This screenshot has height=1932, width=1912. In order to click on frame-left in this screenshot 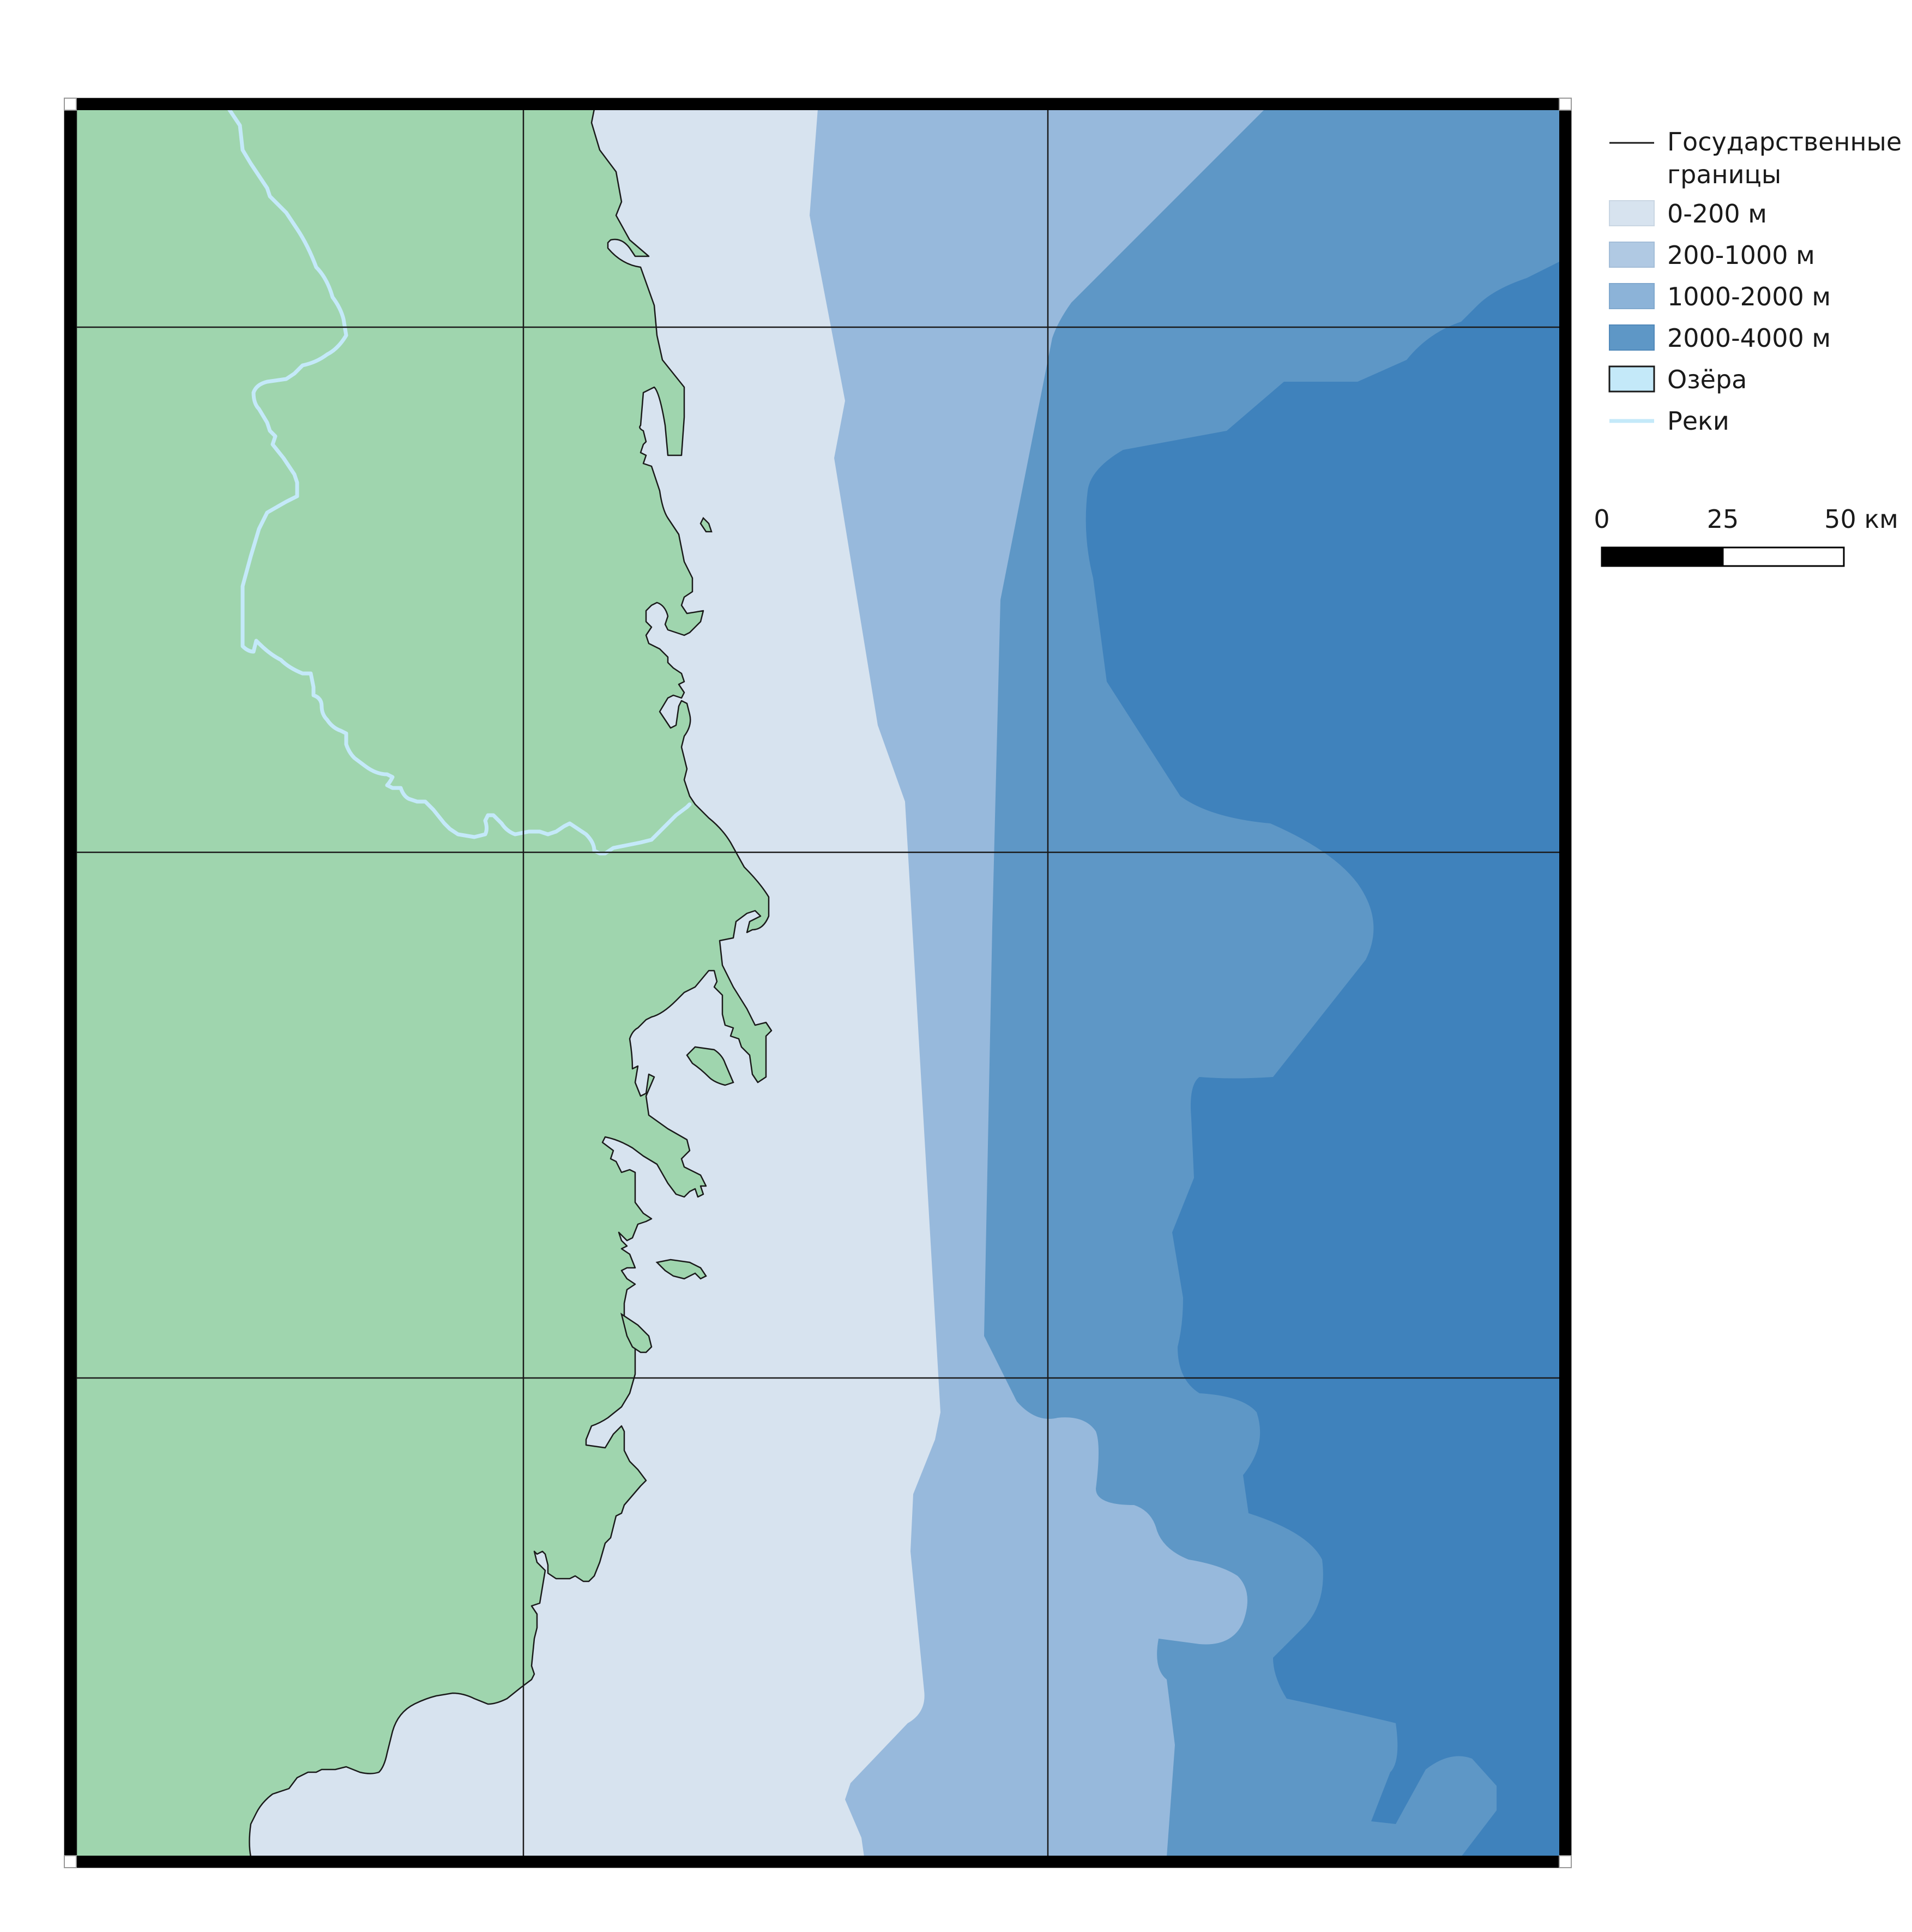, I will do `click(70, 983)`.